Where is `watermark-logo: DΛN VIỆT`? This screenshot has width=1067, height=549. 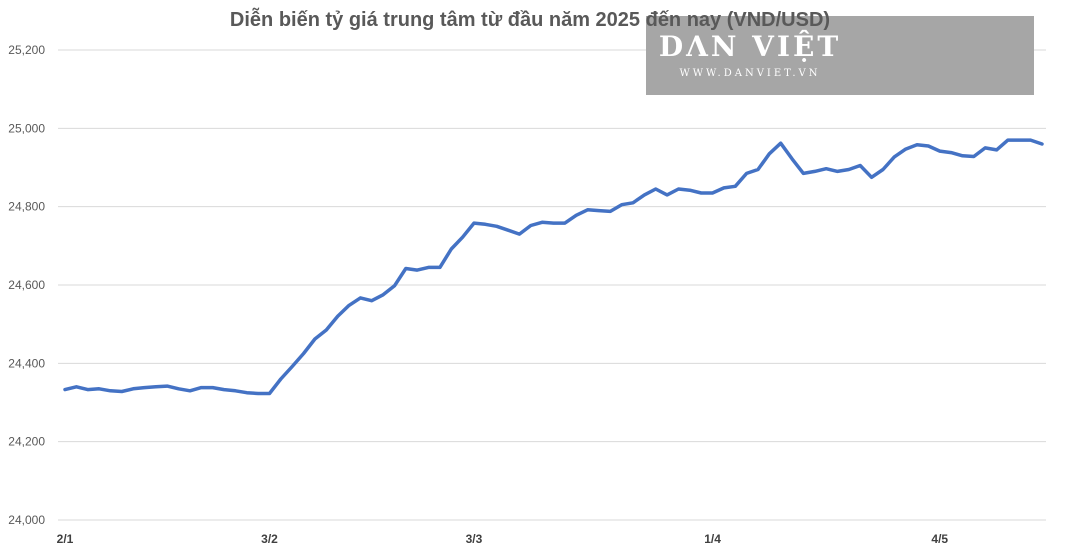 watermark-logo: DΛN VIỆT is located at coordinates (750, 46).